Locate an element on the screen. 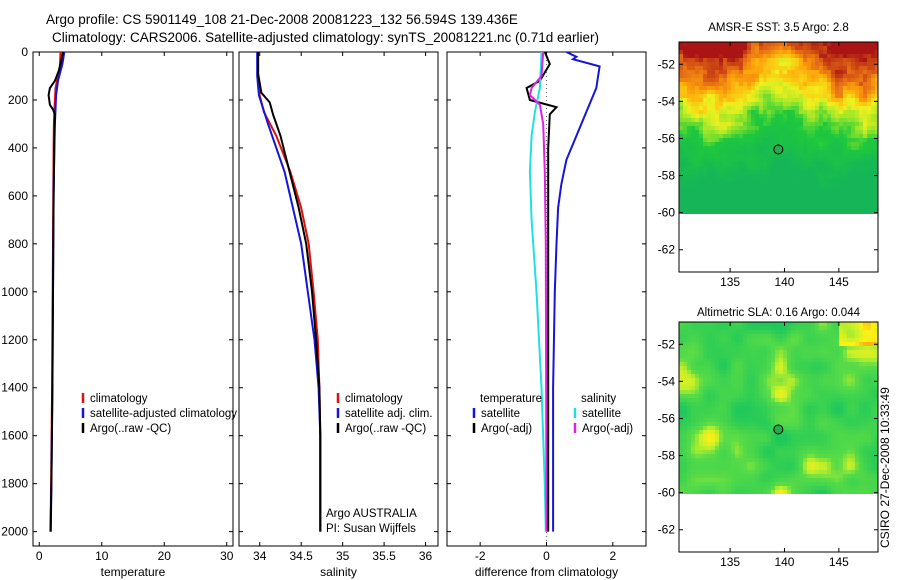 The height and width of the screenshot is (580, 900). y-tick-label: 1000 is located at coordinates (14, 292).